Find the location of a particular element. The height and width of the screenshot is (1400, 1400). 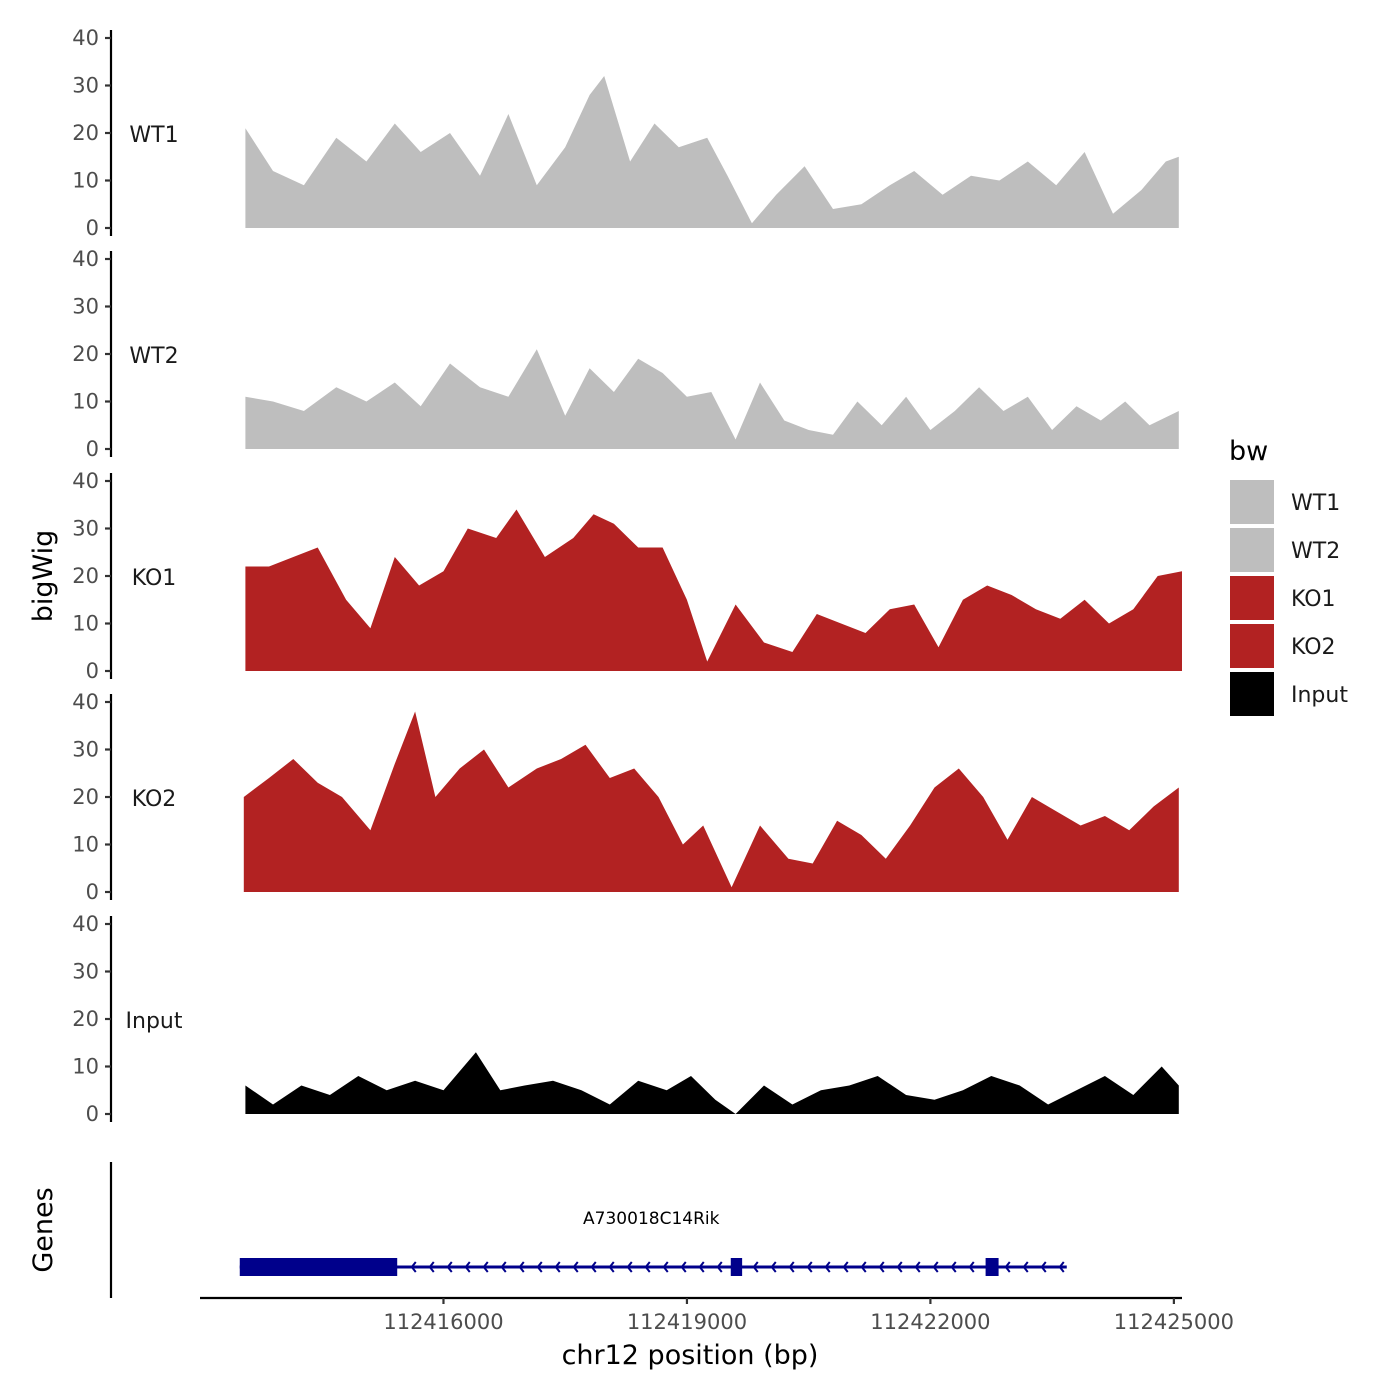

area-ko1 is located at coordinates (713, 590).